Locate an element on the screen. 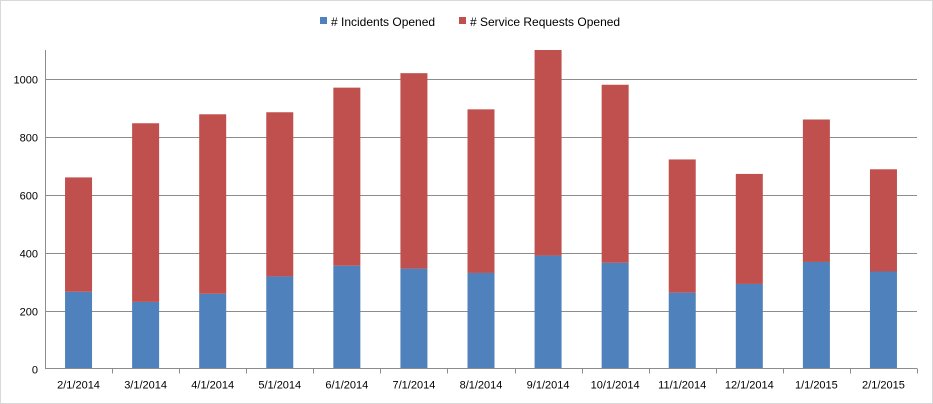 This screenshot has height=404, width=933. x-tick-label: 2/1/2015 is located at coordinates (883, 386).